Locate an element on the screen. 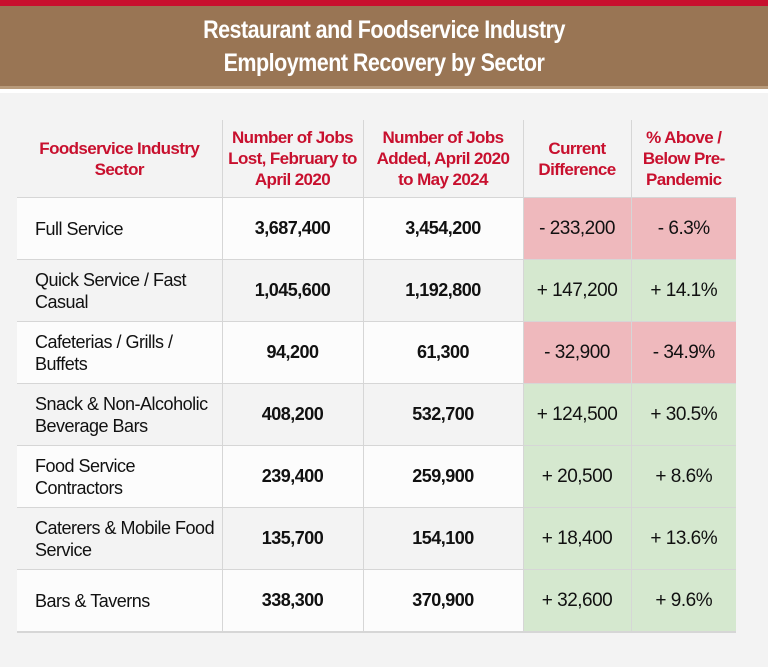 This screenshot has height=667, width=768. jobs-lost-cell: 94,200 is located at coordinates (292, 352).